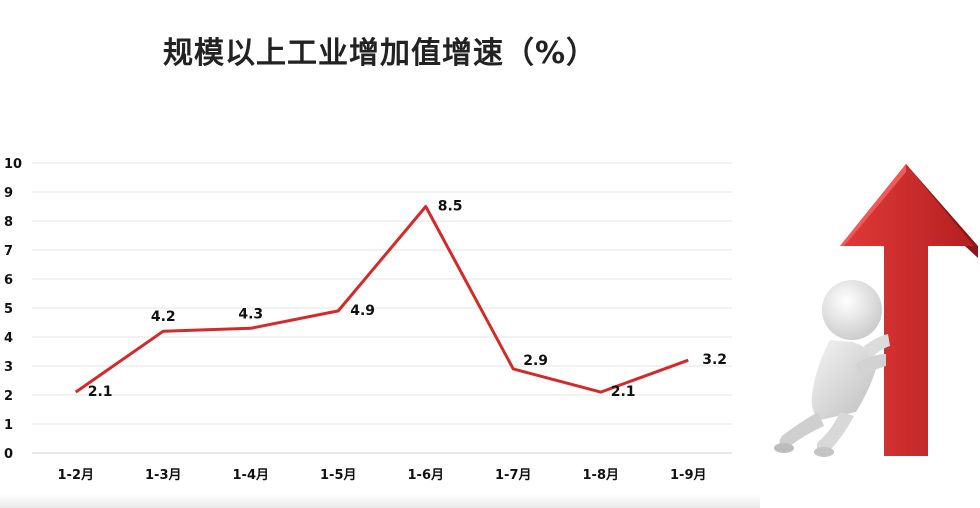 This screenshot has width=980, height=508. What do you see at coordinates (8, 193) in the screenshot?
I see `y-tick-label: 9` at bounding box center [8, 193].